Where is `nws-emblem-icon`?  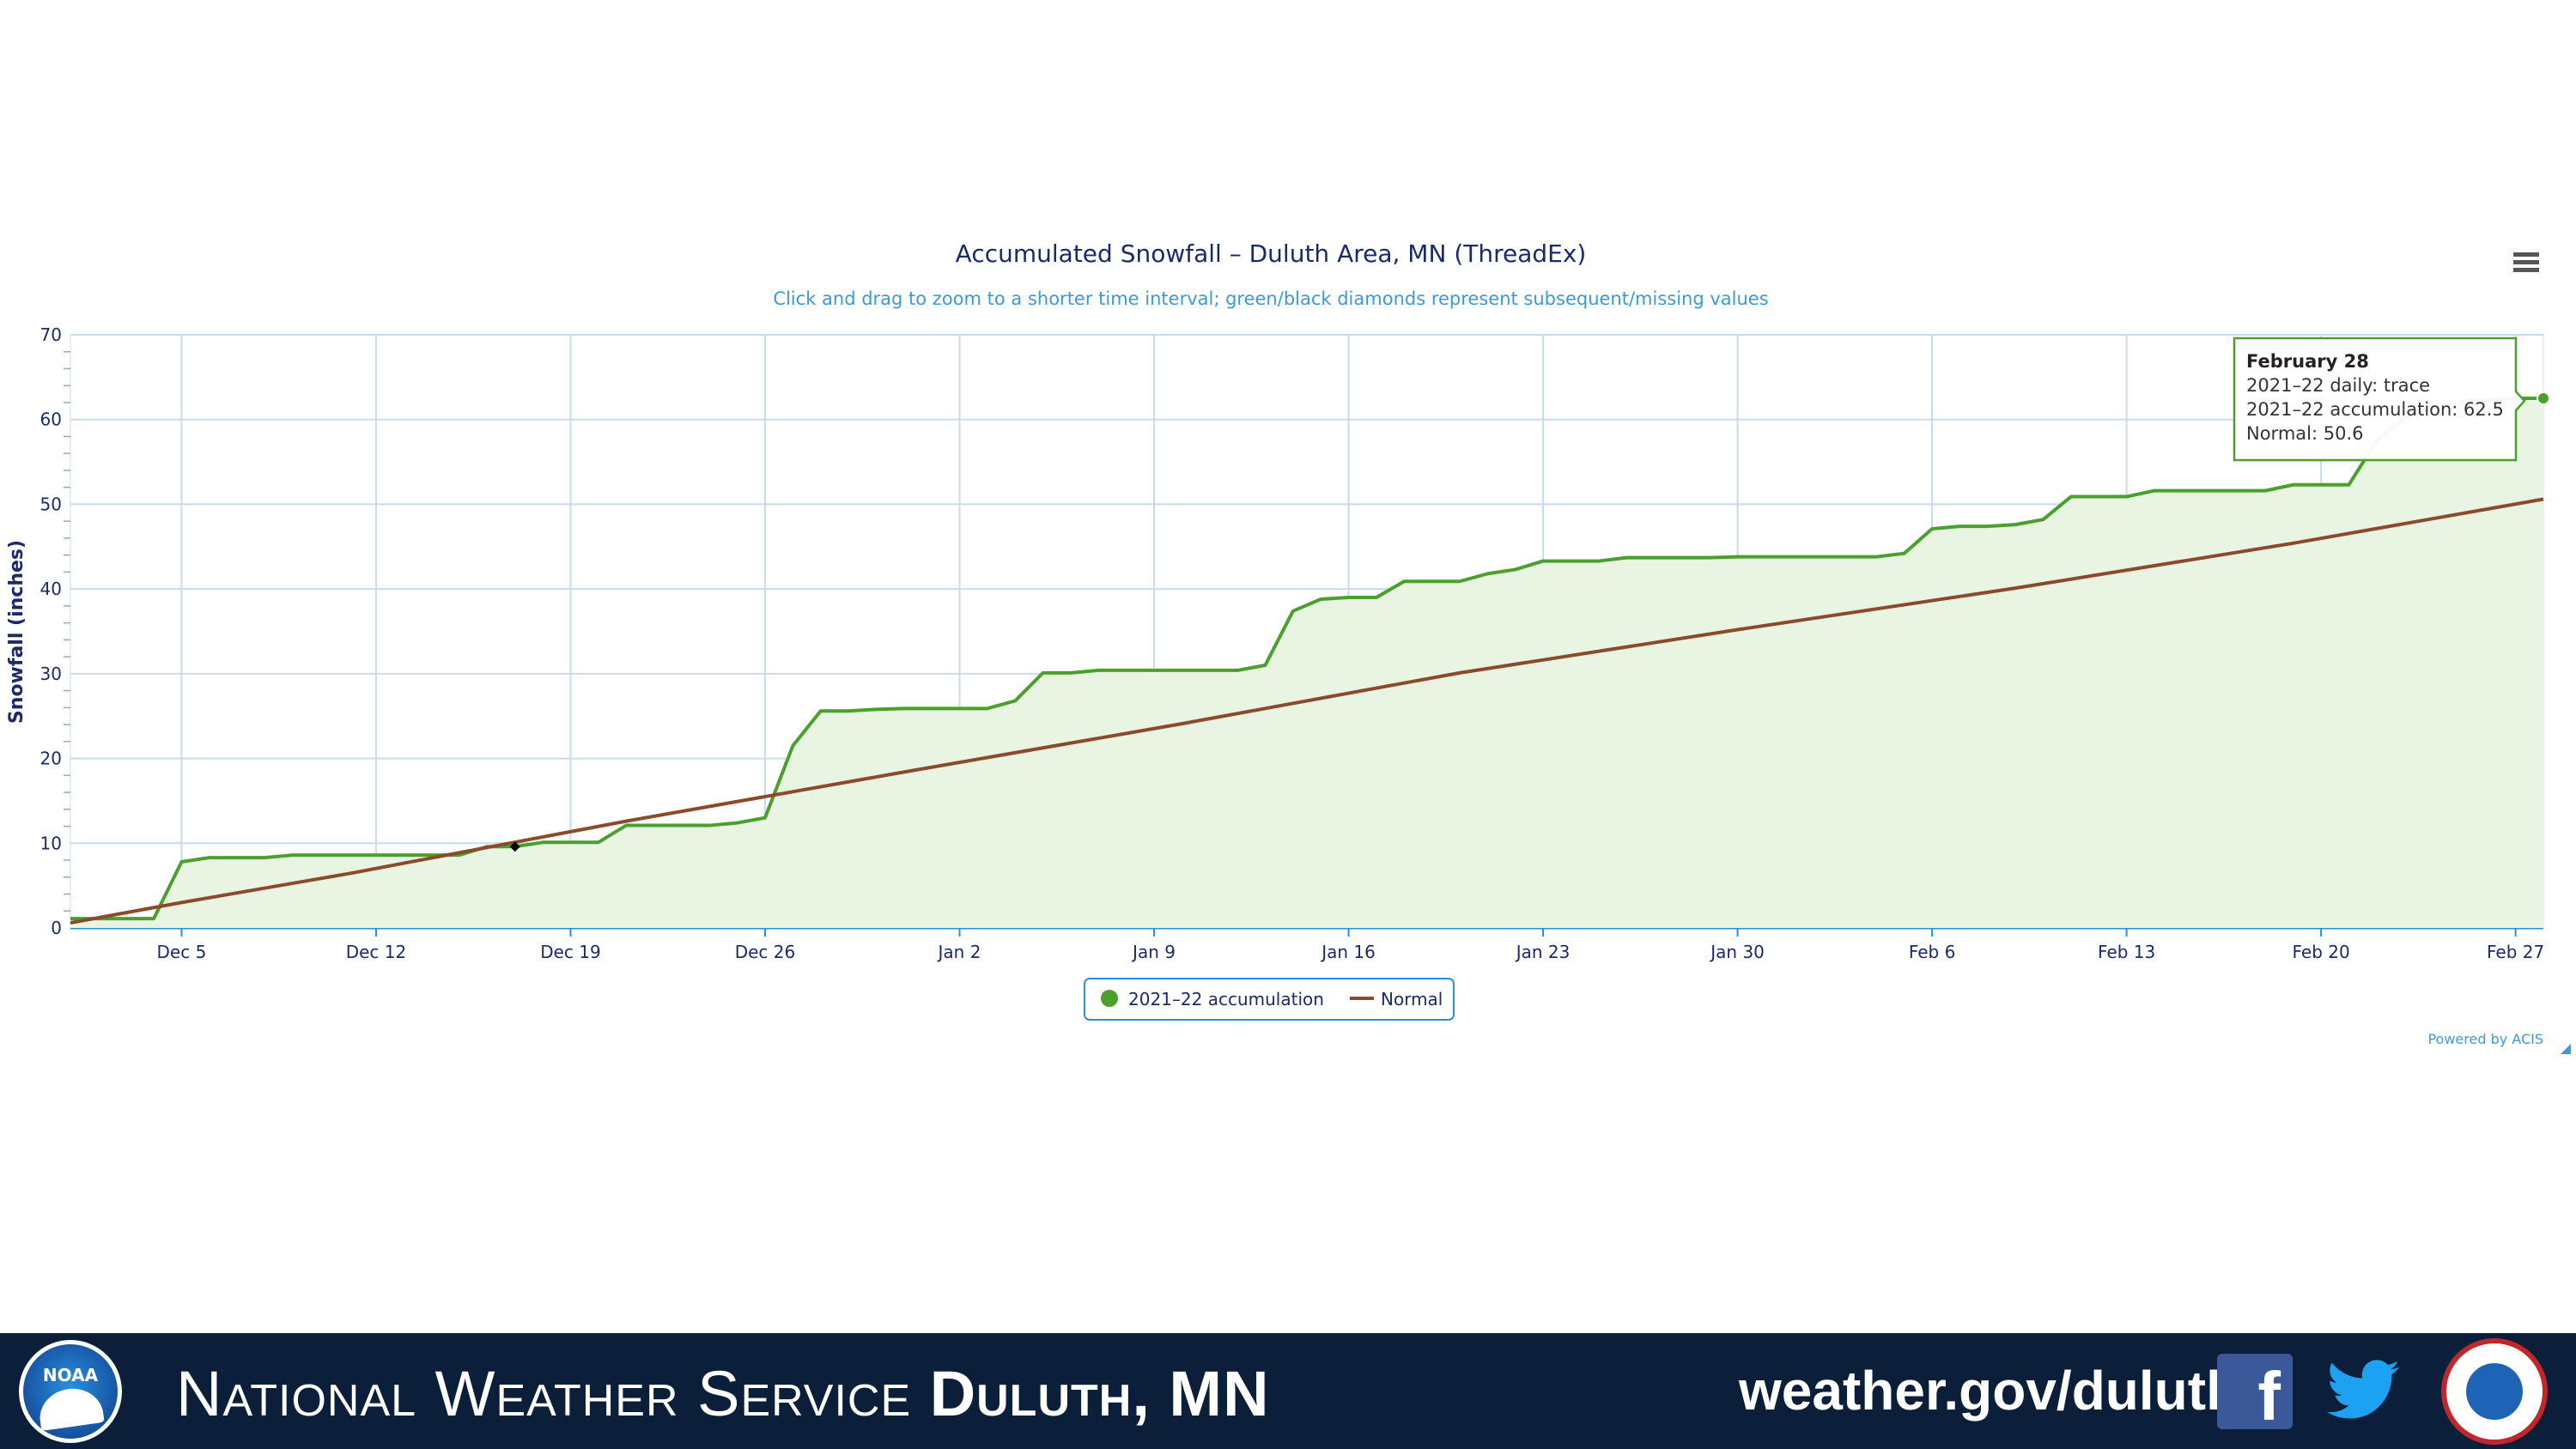 nws-emblem-icon is located at coordinates (2494, 1391).